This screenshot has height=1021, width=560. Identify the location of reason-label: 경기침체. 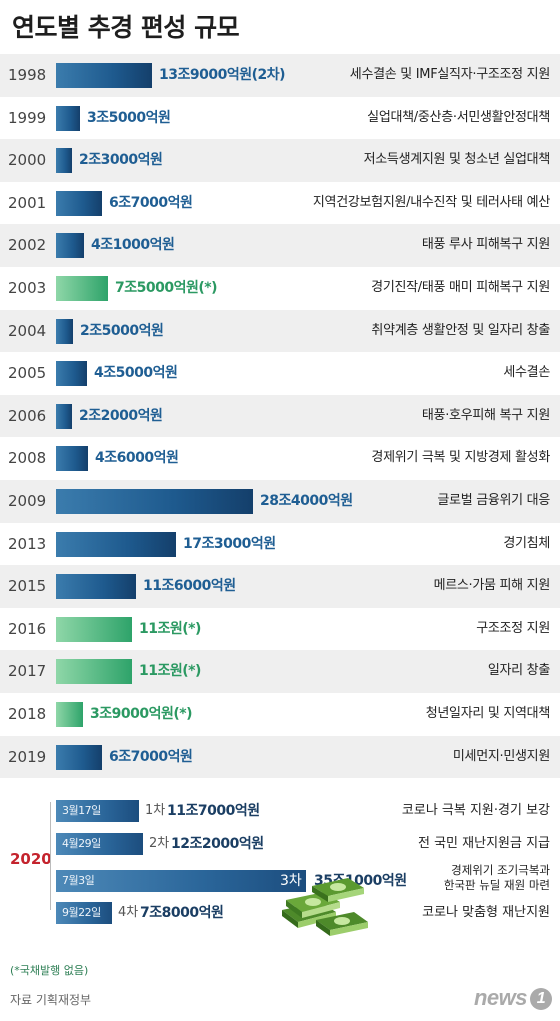
(526, 543).